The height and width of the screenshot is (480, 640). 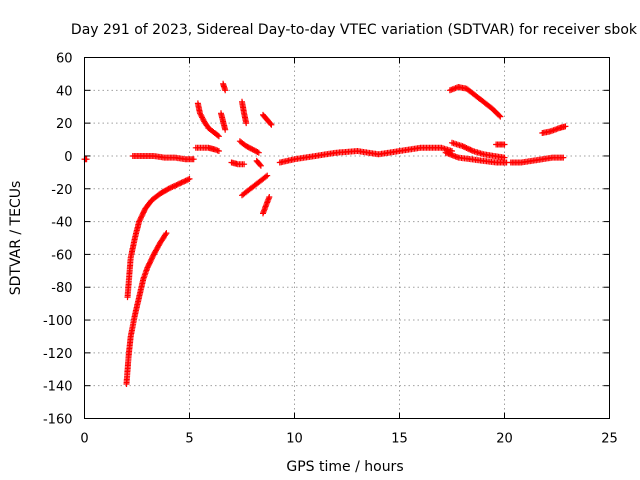 I want to click on track-t22, so click(x=554, y=129).